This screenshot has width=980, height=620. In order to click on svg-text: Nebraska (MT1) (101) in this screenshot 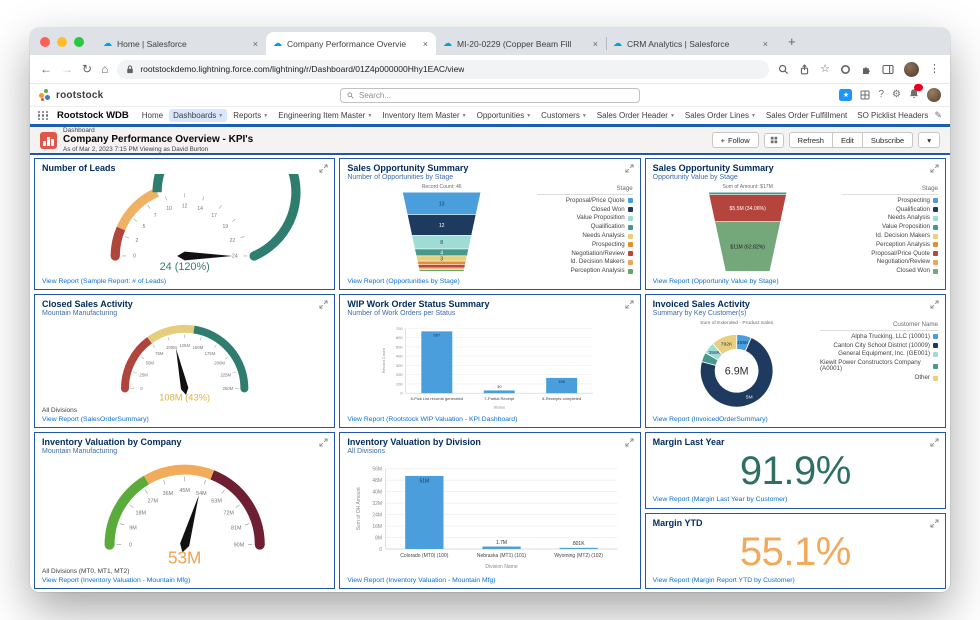, I will do `click(502, 556)`.